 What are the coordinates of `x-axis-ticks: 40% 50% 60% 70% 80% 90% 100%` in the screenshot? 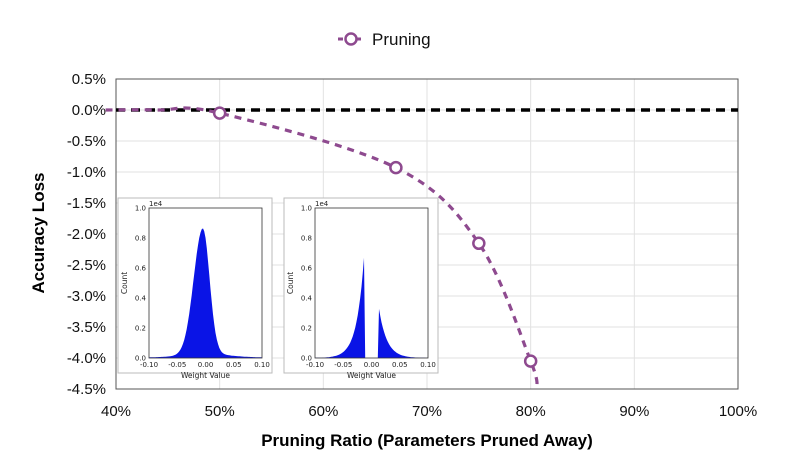 It's located at (429, 411).